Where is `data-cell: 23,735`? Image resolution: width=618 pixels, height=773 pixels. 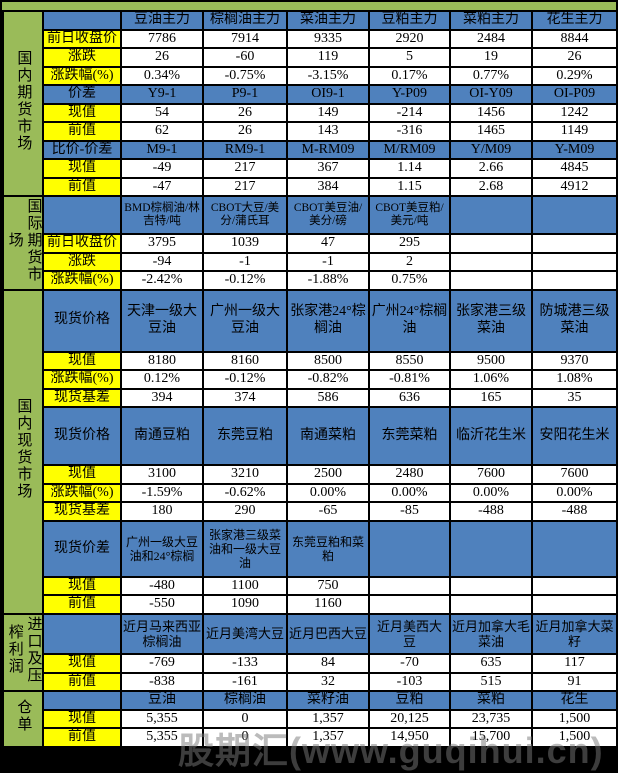
data-cell: 23,735 is located at coordinates (491, 719).